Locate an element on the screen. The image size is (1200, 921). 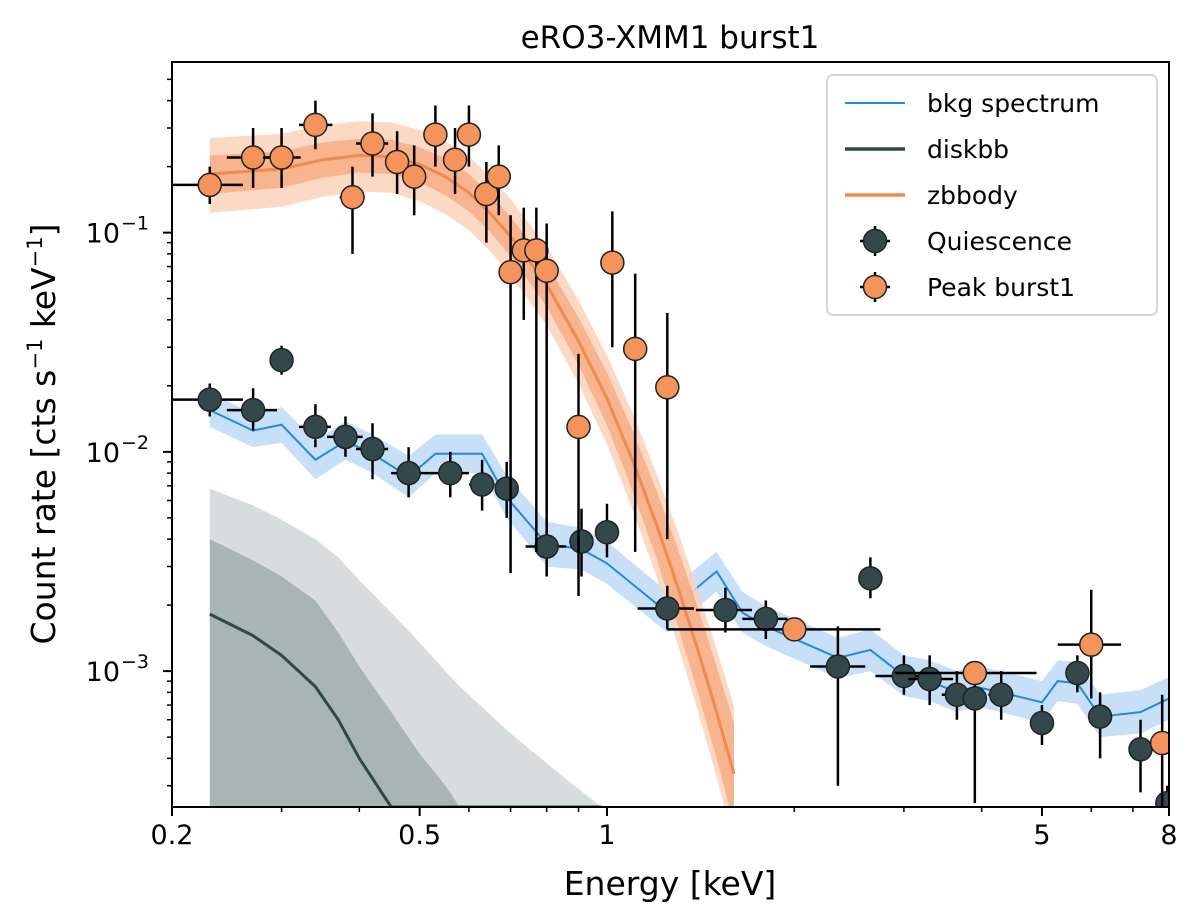
x-tick-label: 5 is located at coordinates (1041, 835).